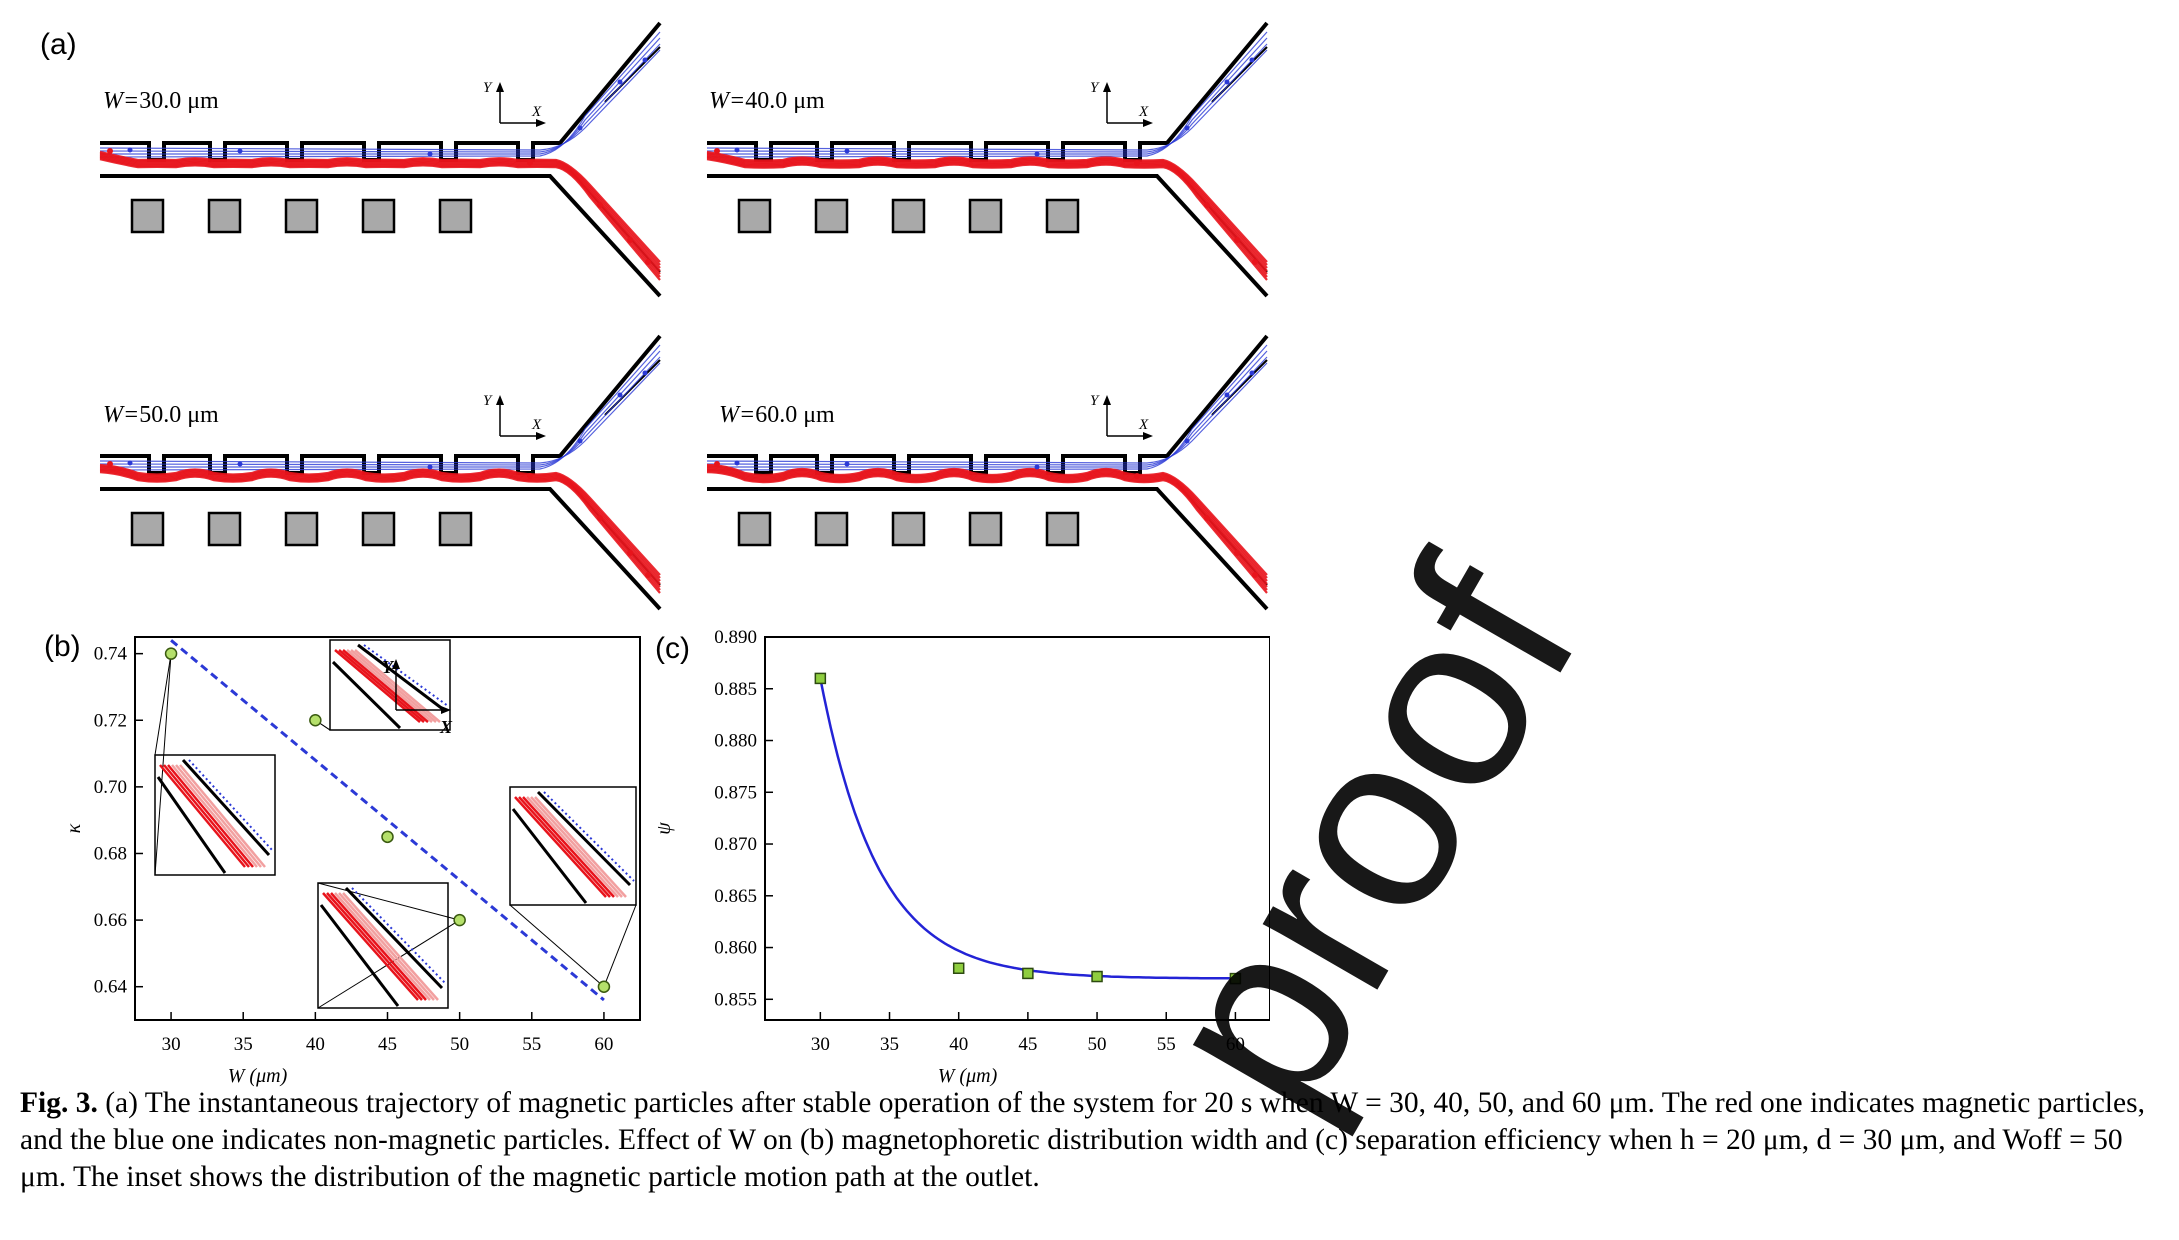  I want to click on fit-line, so click(387, 820).